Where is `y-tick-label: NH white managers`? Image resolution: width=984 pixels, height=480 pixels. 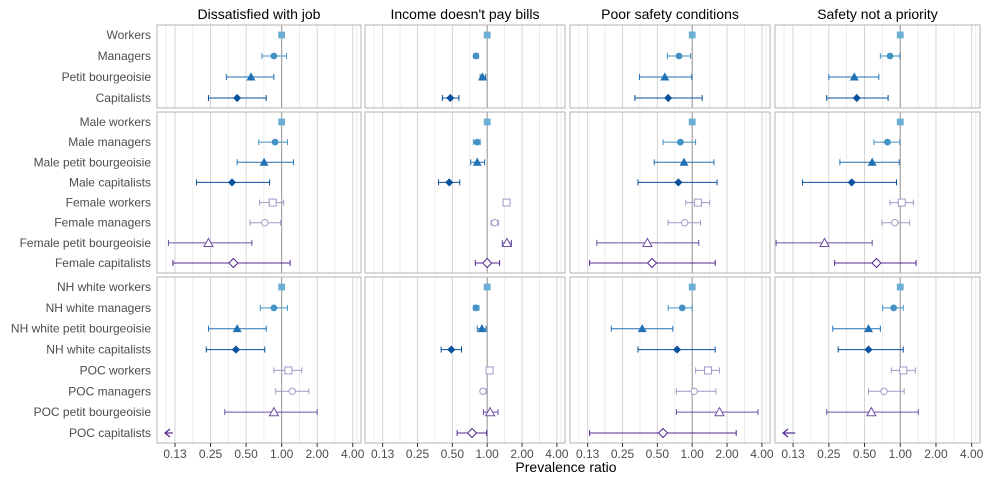
y-tick-label: NH white managers is located at coordinates (98, 308).